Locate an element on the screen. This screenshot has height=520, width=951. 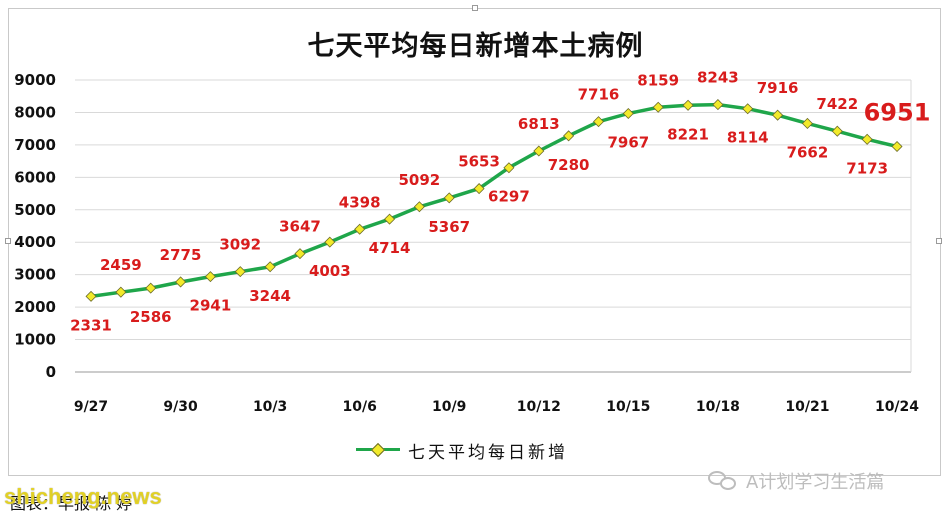
x-tick-label: 10/18 is located at coordinates (718, 407).